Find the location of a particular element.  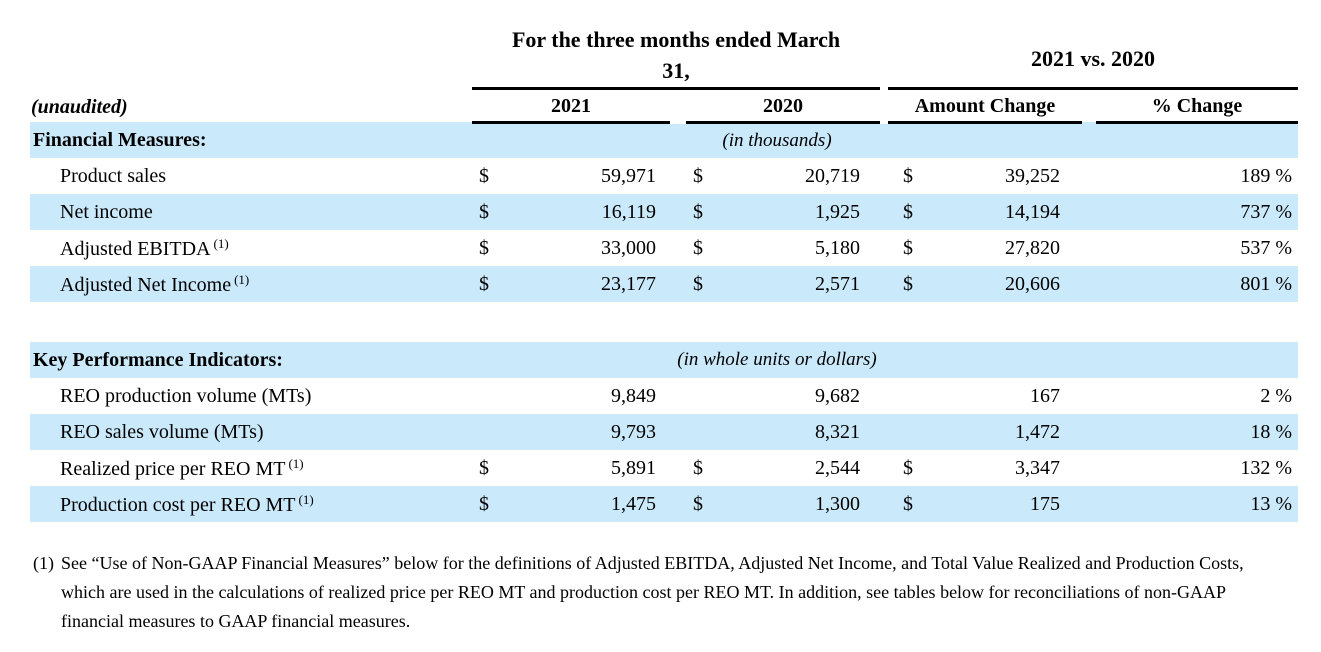

value-2020: 5,180 is located at coordinates (838, 247).